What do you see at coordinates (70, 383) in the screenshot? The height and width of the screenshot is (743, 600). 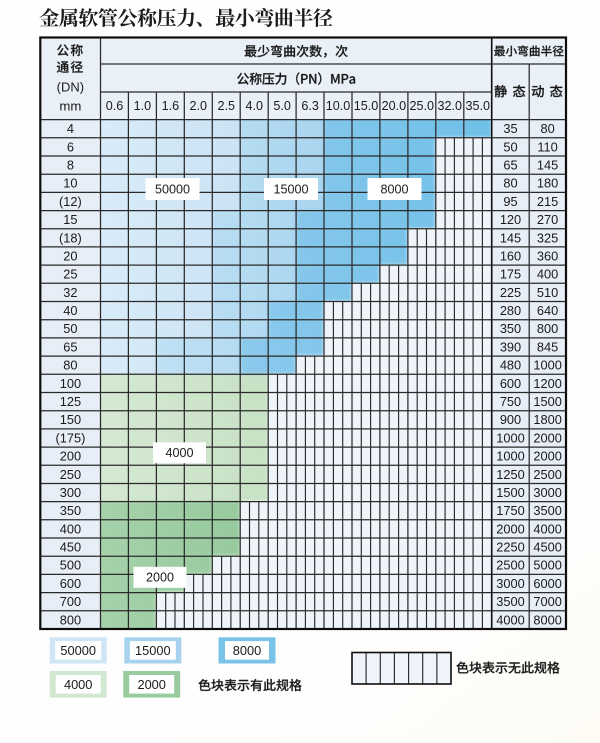 I see `svg-text: 100` at bounding box center [70, 383].